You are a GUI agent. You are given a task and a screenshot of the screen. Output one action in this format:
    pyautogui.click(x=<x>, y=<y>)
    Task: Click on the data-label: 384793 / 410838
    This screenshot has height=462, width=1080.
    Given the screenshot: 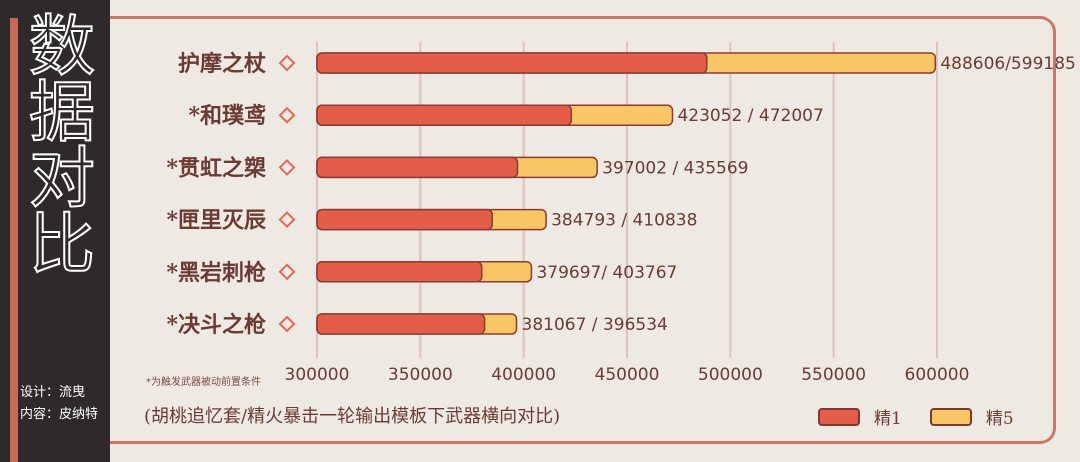 What is the action you would take?
    pyautogui.click(x=624, y=221)
    